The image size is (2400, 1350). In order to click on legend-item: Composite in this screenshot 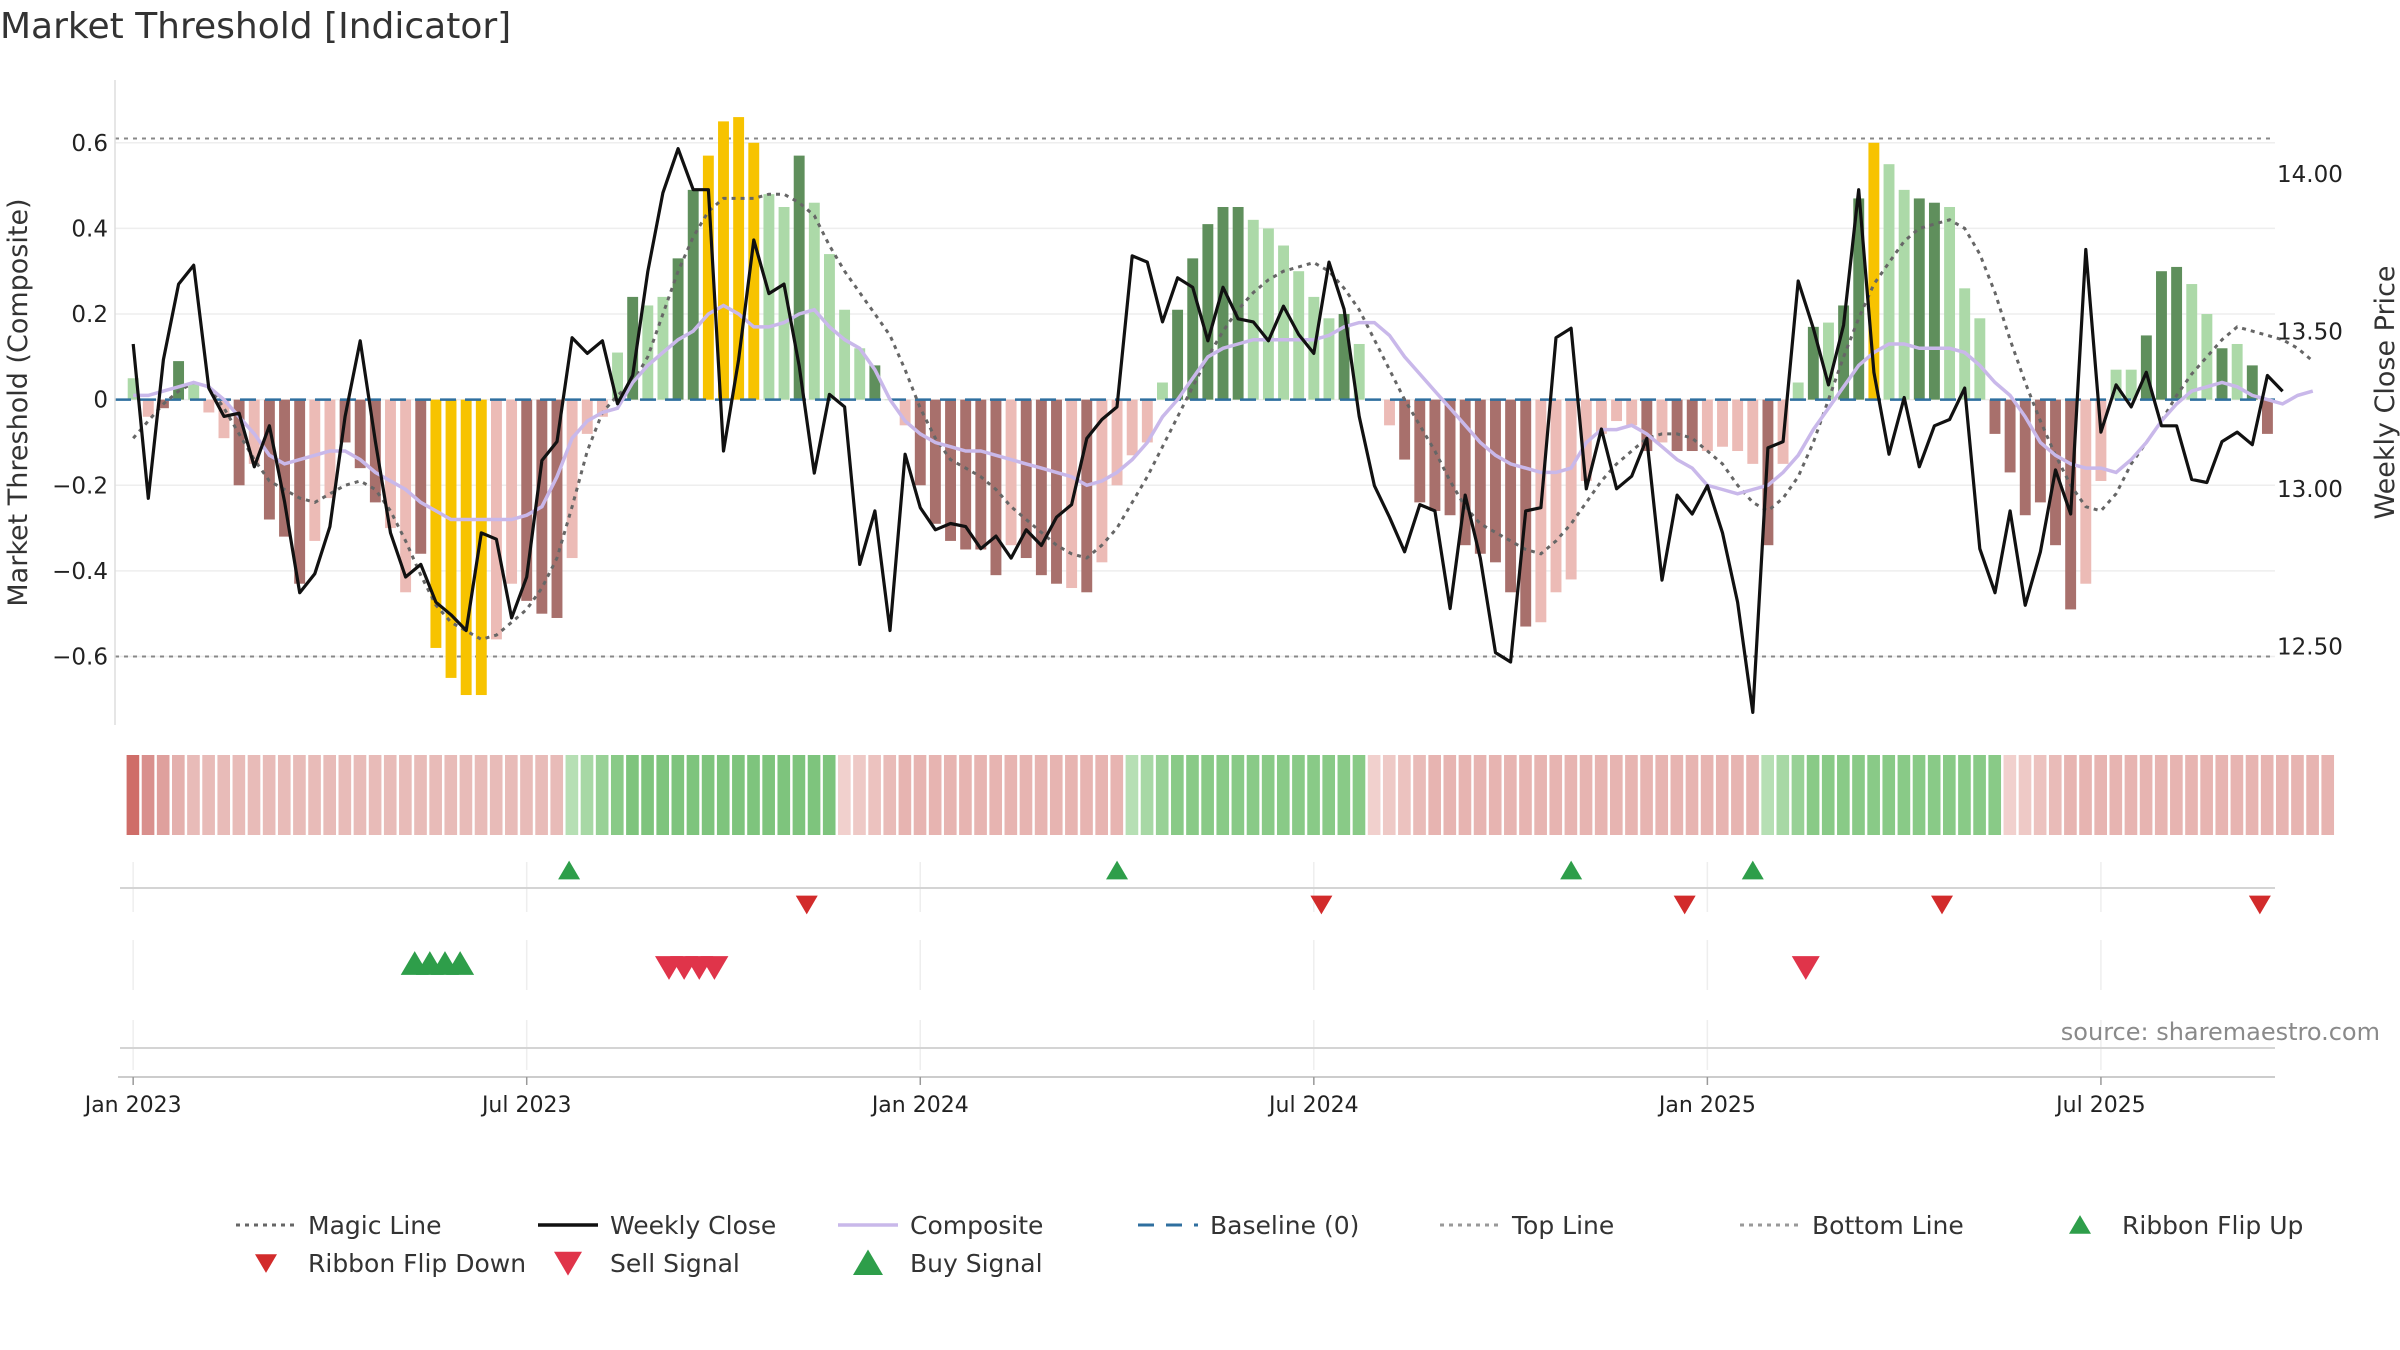, I will do `click(940, 1225)`.